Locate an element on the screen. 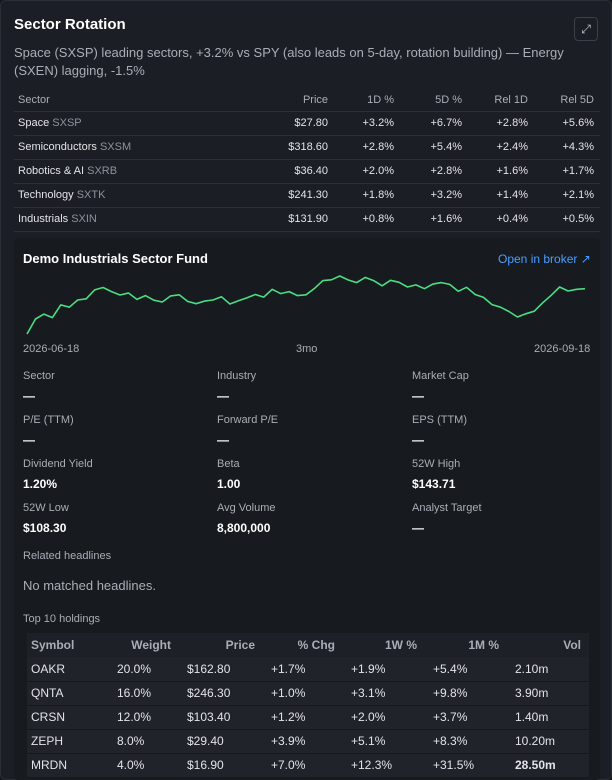 The image size is (612, 780). sector-rel-5d: +4.3% is located at coordinates (567, 147).